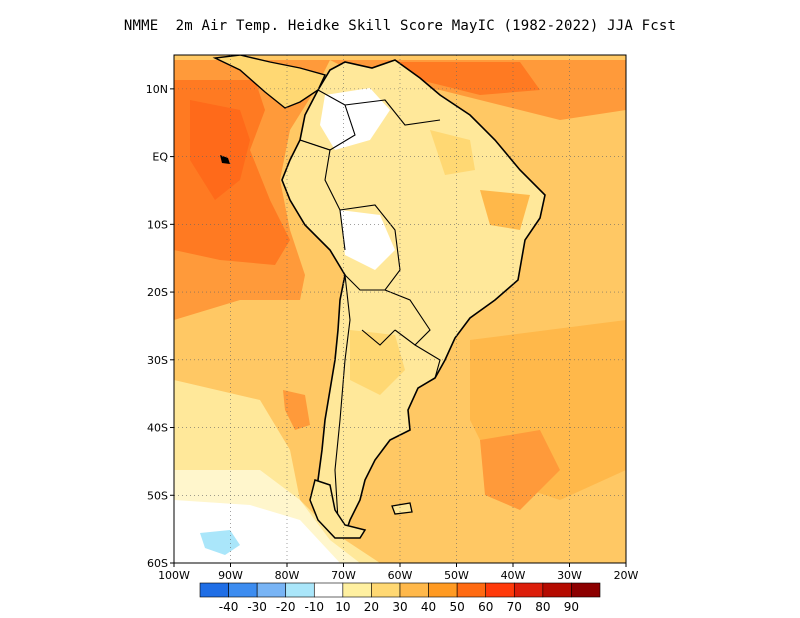  Describe the element at coordinates (520, 470) in the screenshot. I see `south-atlantic-high-skill-region` at that location.